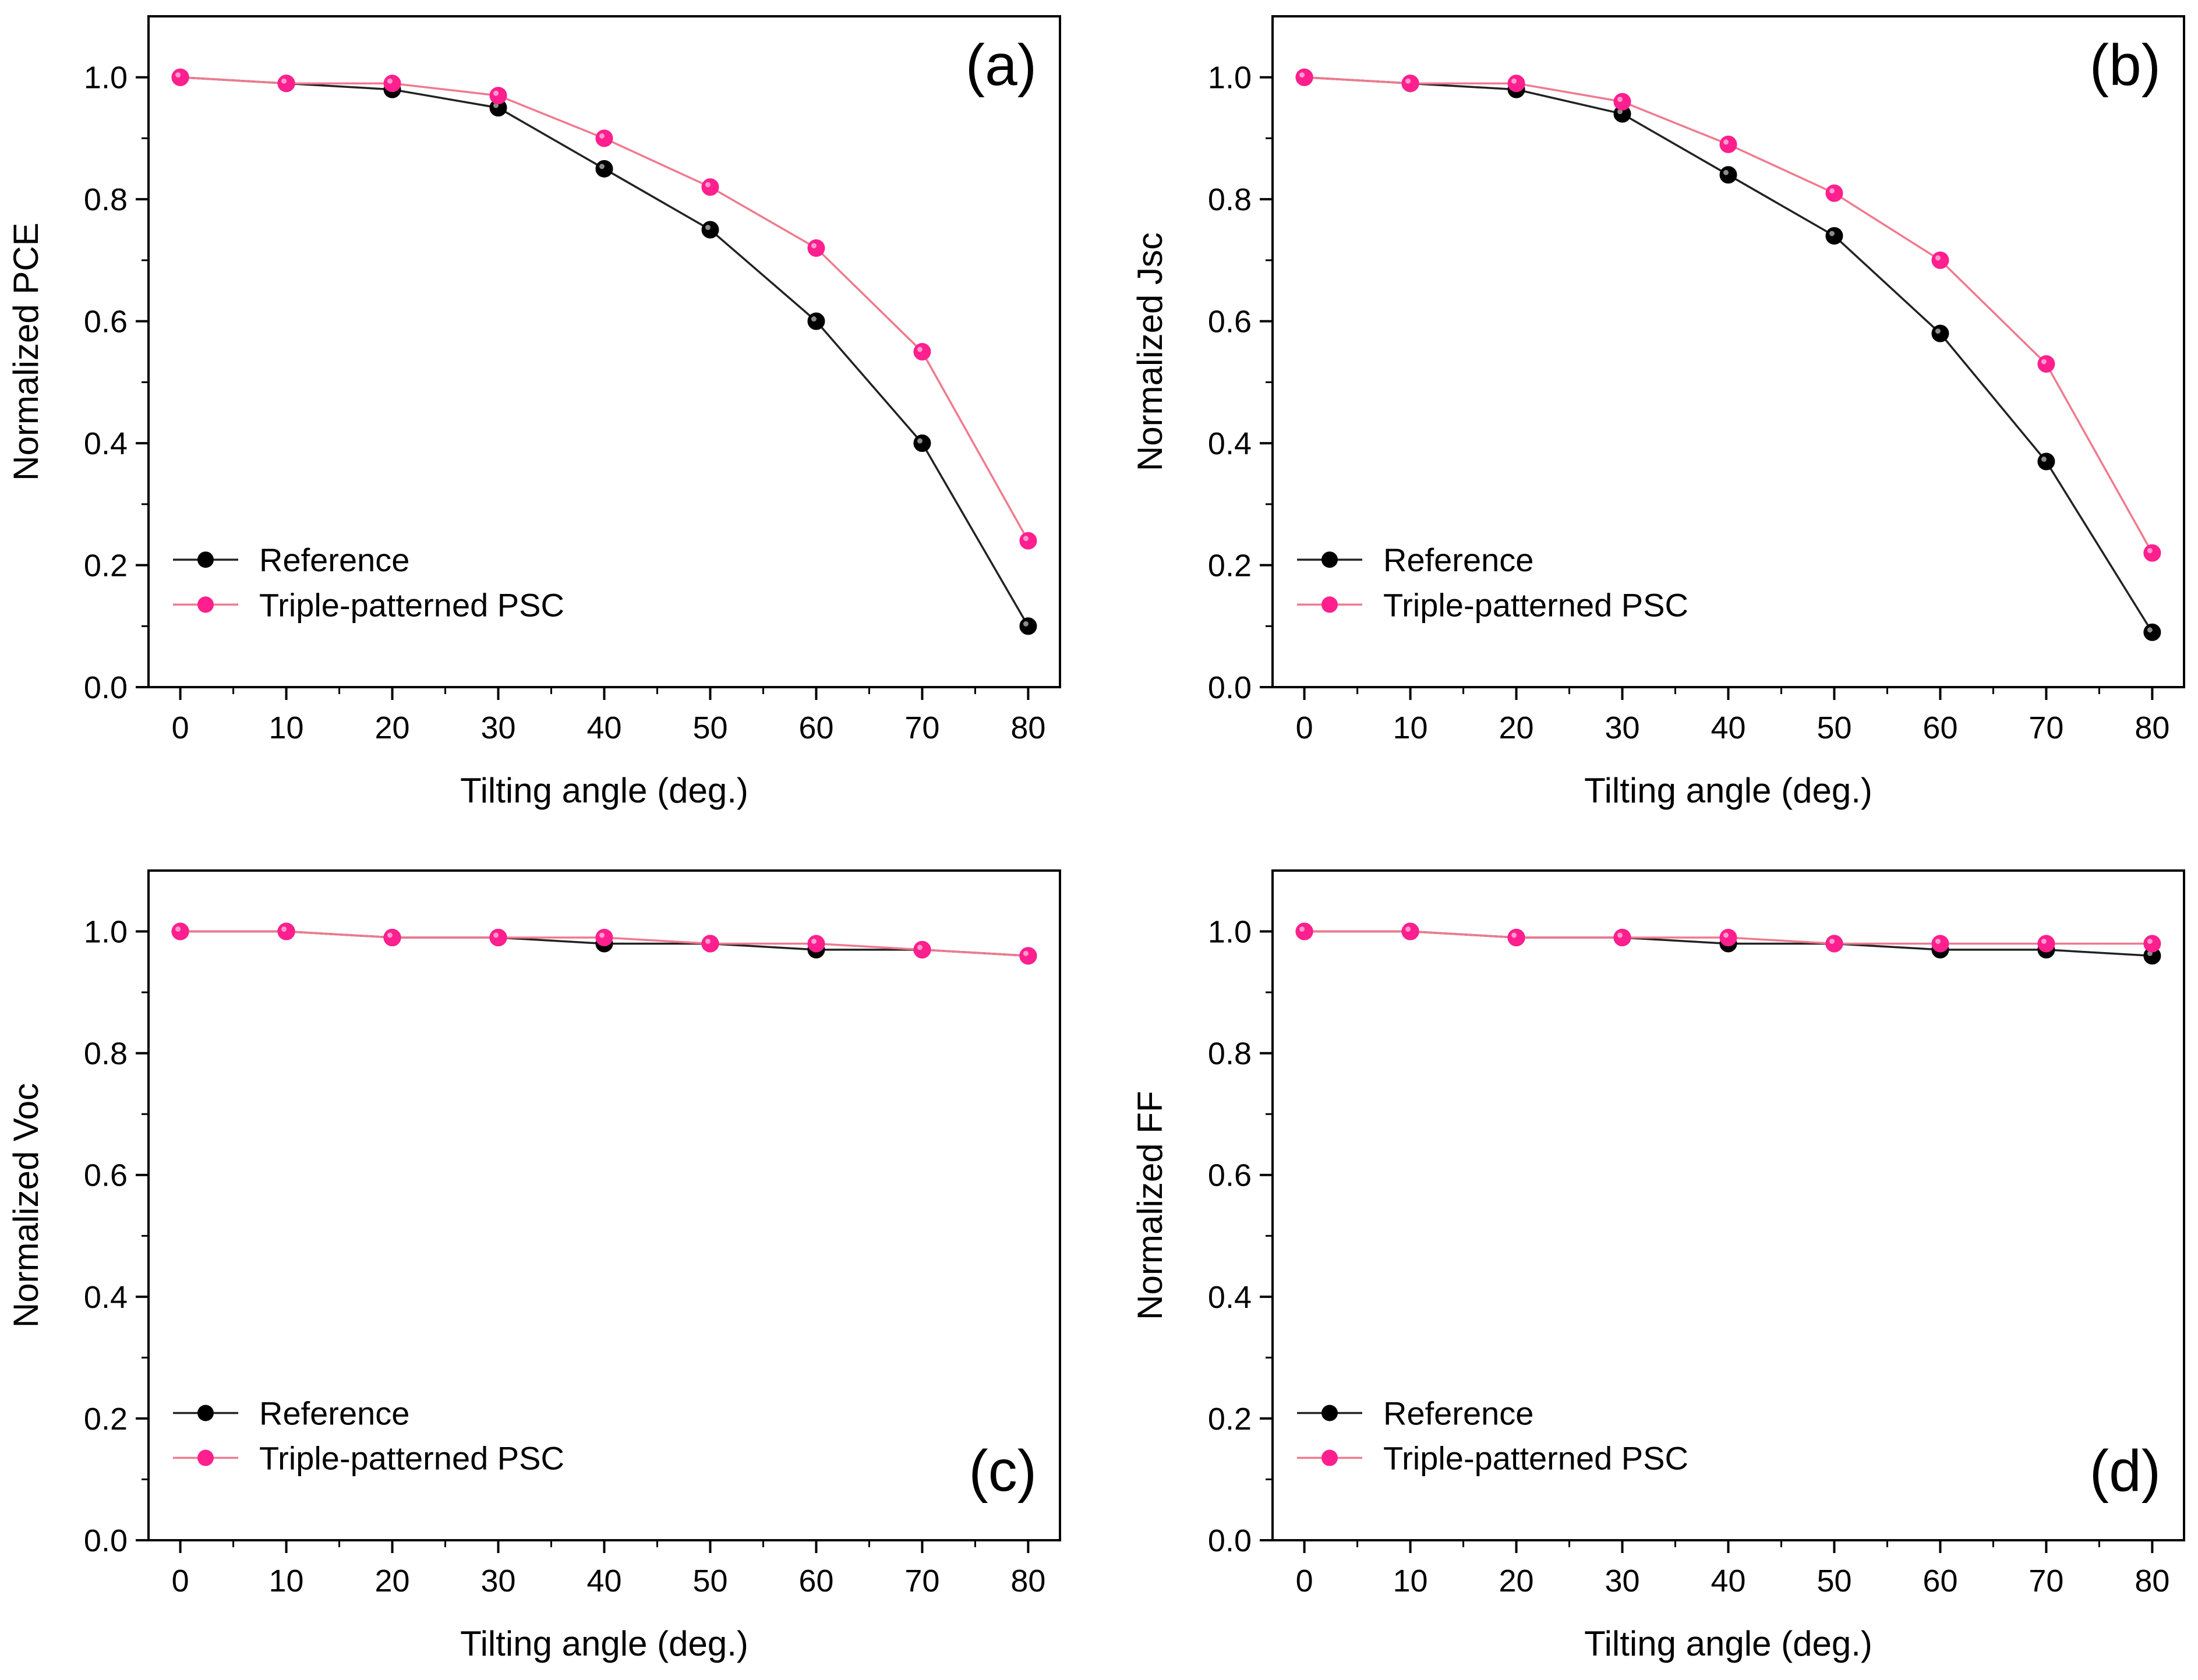 Image resolution: width=2198 pixels, height=1680 pixels. What do you see at coordinates (2125, 65) in the screenshot?
I see `panel-label: (b)` at bounding box center [2125, 65].